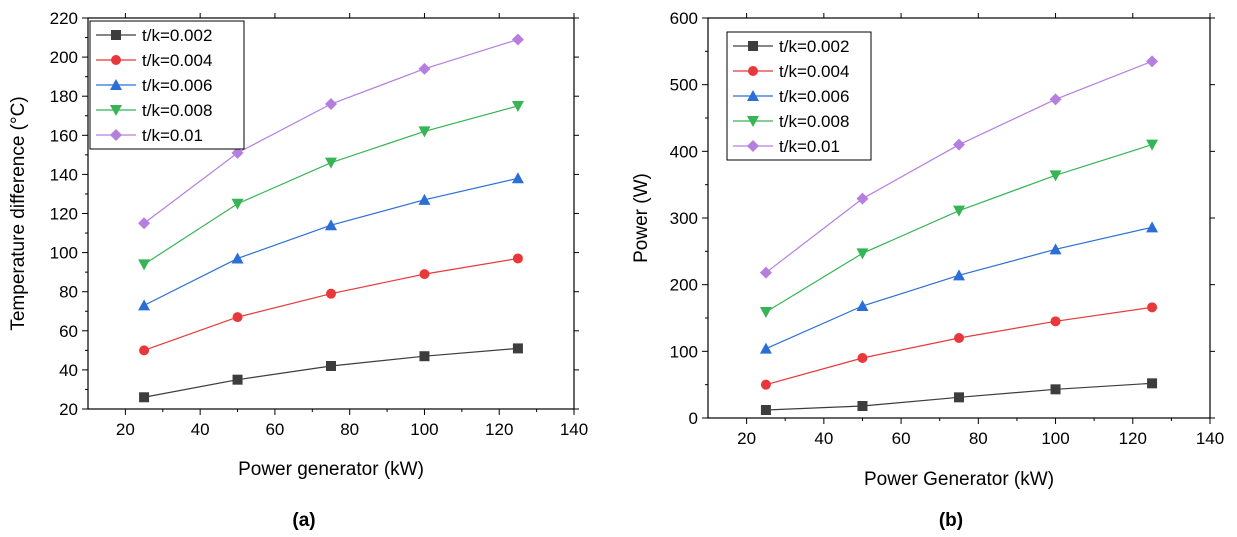 This screenshot has height=537, width=1237. I want to click on legend-label: t/k=0.006, so click(177, 85).